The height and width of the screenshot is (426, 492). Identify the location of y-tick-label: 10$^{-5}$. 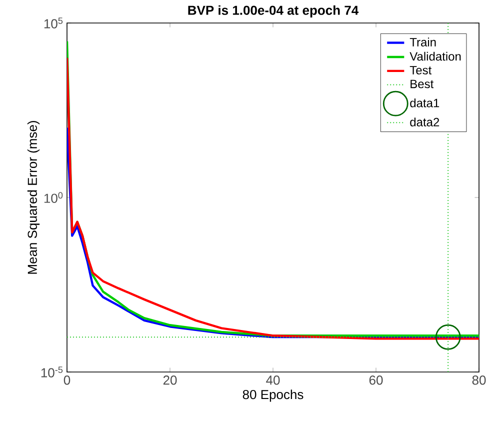
(52, 372).